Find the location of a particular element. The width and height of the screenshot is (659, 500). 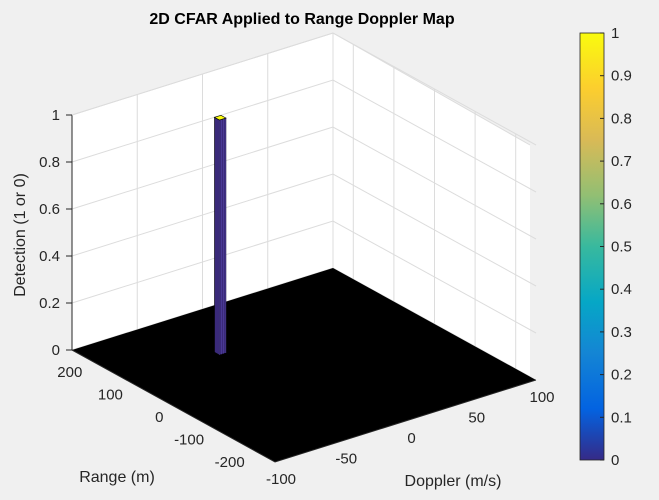

z-tick-label: 0 is located at coordinates (56, 350).